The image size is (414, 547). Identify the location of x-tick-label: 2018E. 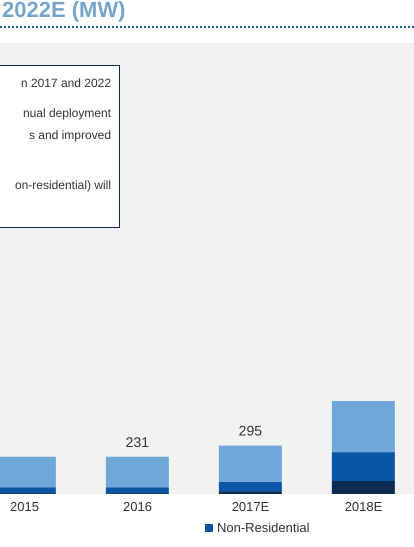
(363, 506).